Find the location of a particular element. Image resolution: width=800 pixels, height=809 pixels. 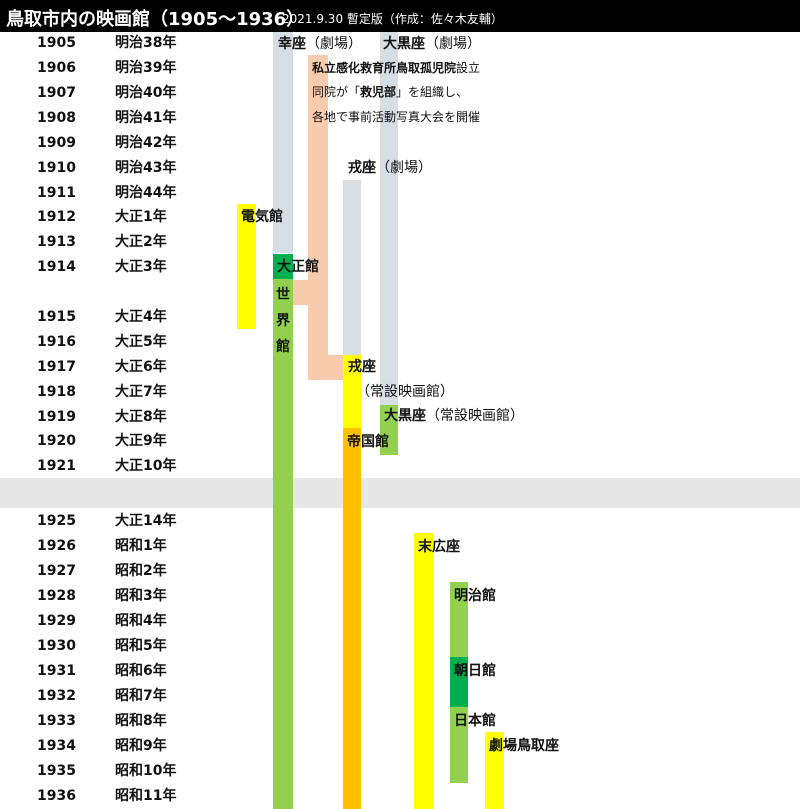

label-saiza-kind: （劇場） is located at coordinates (334, 44).